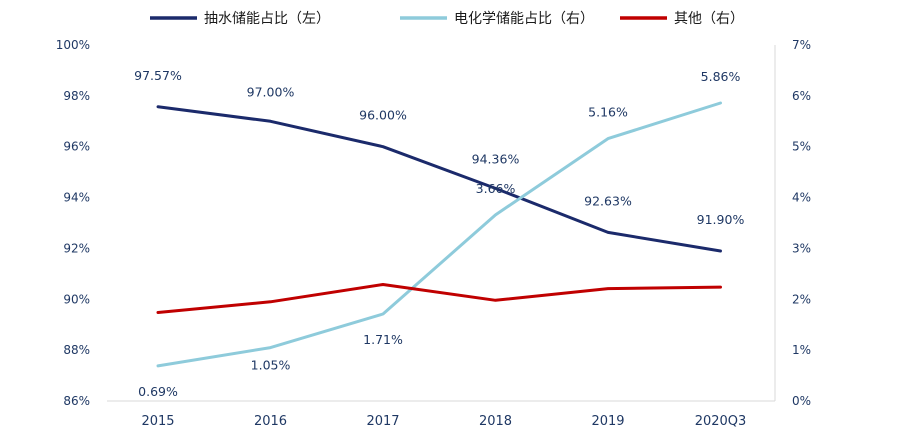  What do you see at coordinates (801, 401) in the screenshot?
I see `right-tick-label: 0%` at bounding box center [801, 401].